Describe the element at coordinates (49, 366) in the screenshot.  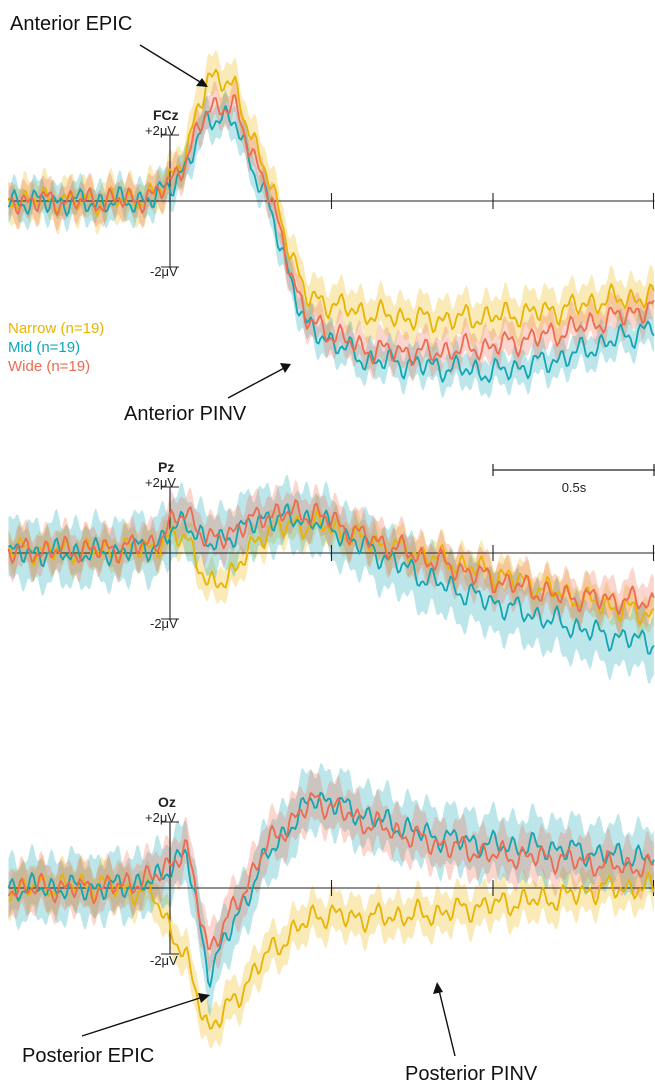
I see `legend-wide: Wide (n=19)` at that location.